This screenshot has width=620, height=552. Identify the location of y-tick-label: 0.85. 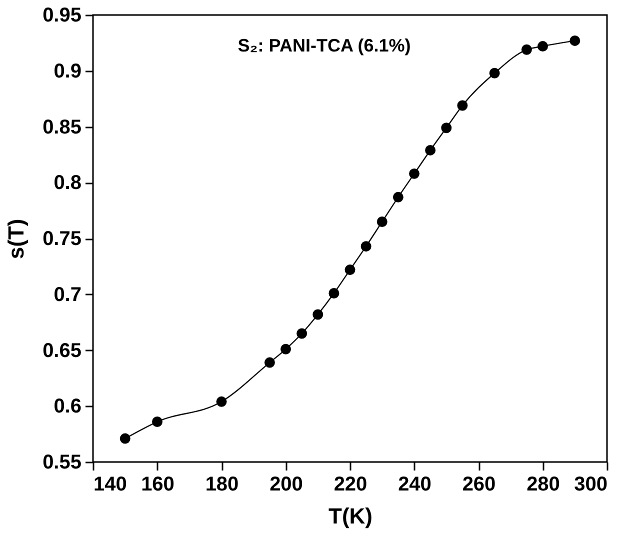
(62, 127).